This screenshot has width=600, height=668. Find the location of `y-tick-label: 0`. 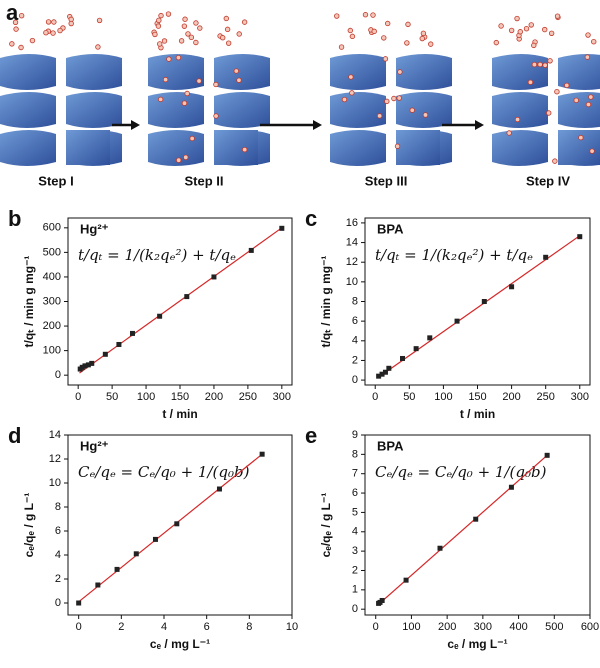

y-tick-label: 0 is located at coordinates (58, 375).